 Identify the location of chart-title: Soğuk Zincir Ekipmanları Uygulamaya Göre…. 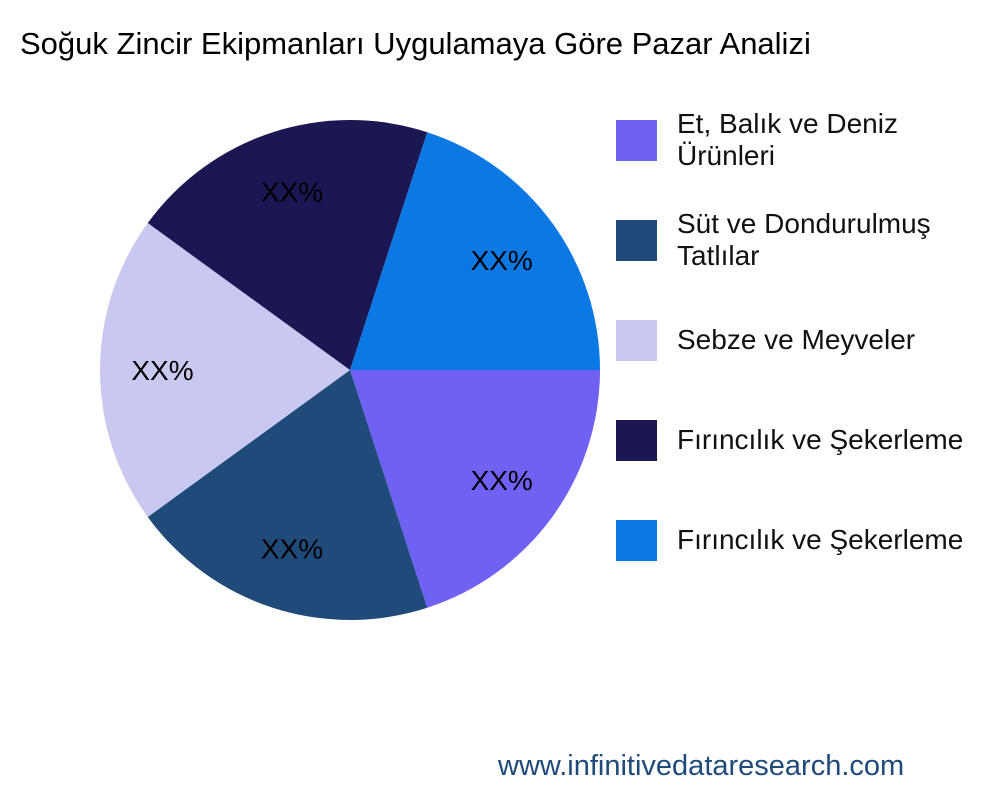
(415, 43).